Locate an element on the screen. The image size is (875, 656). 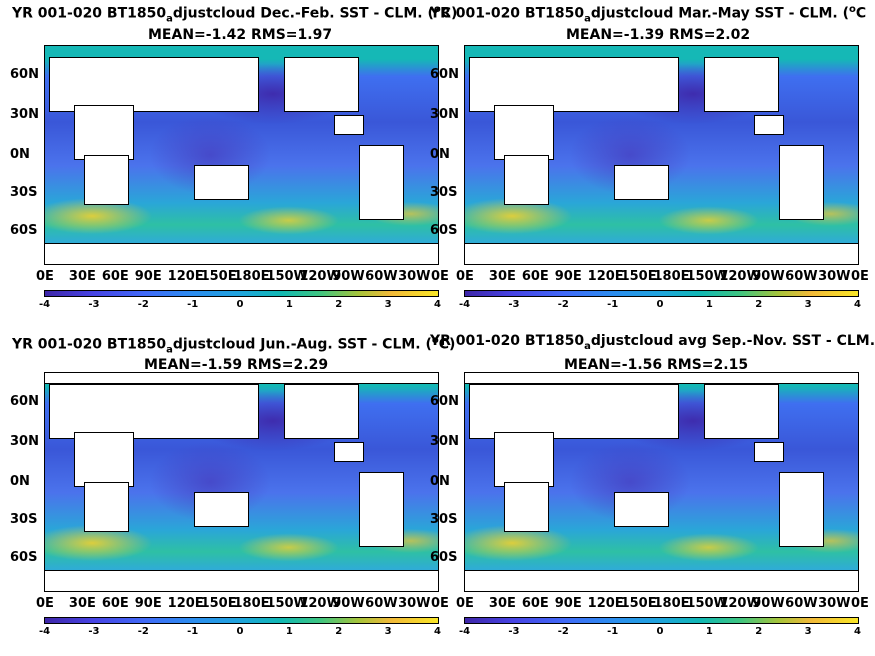
panel-stats: MEAN=-1.56 RMS=2.15 is located at coordinates (656, 365).